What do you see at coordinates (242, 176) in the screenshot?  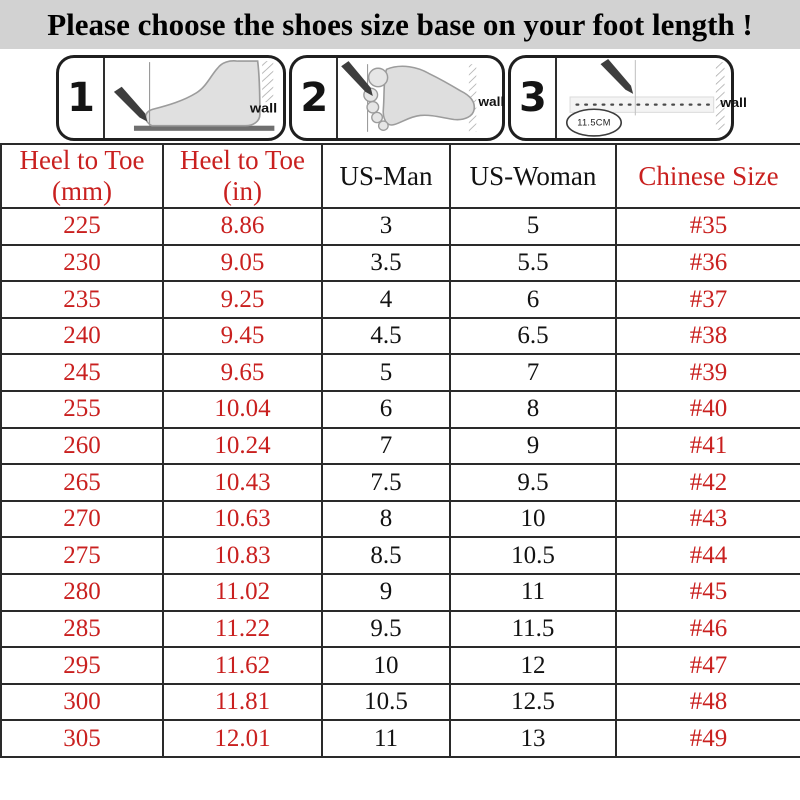 I see `column-header: Heel to Toe (in)` at bounding box center [242, 176].